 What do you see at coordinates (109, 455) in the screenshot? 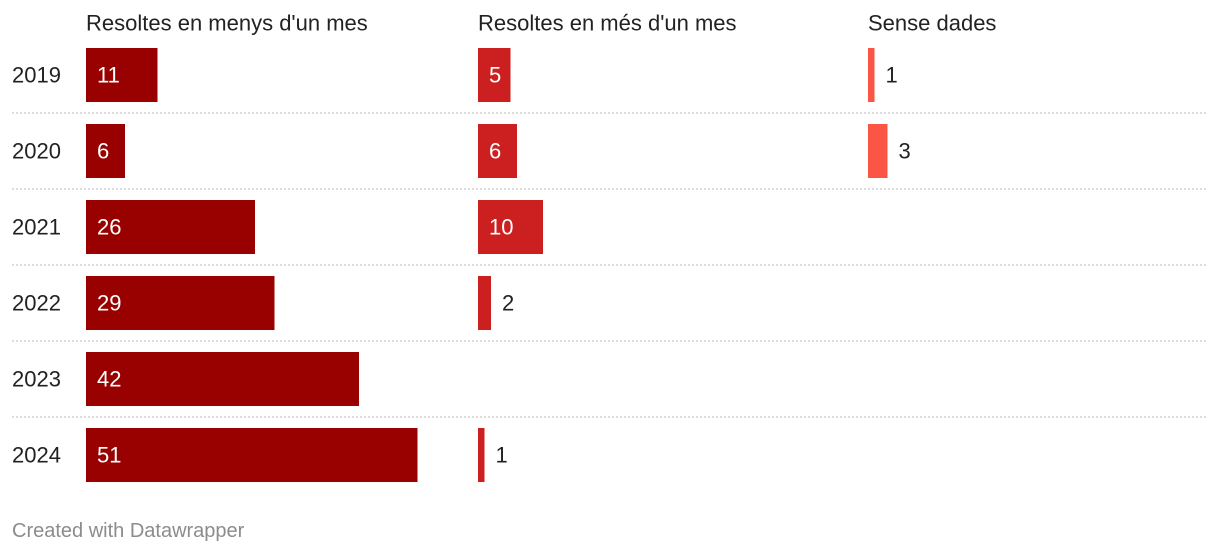
I see `data-label: 51` at bounding box center [109, 455].